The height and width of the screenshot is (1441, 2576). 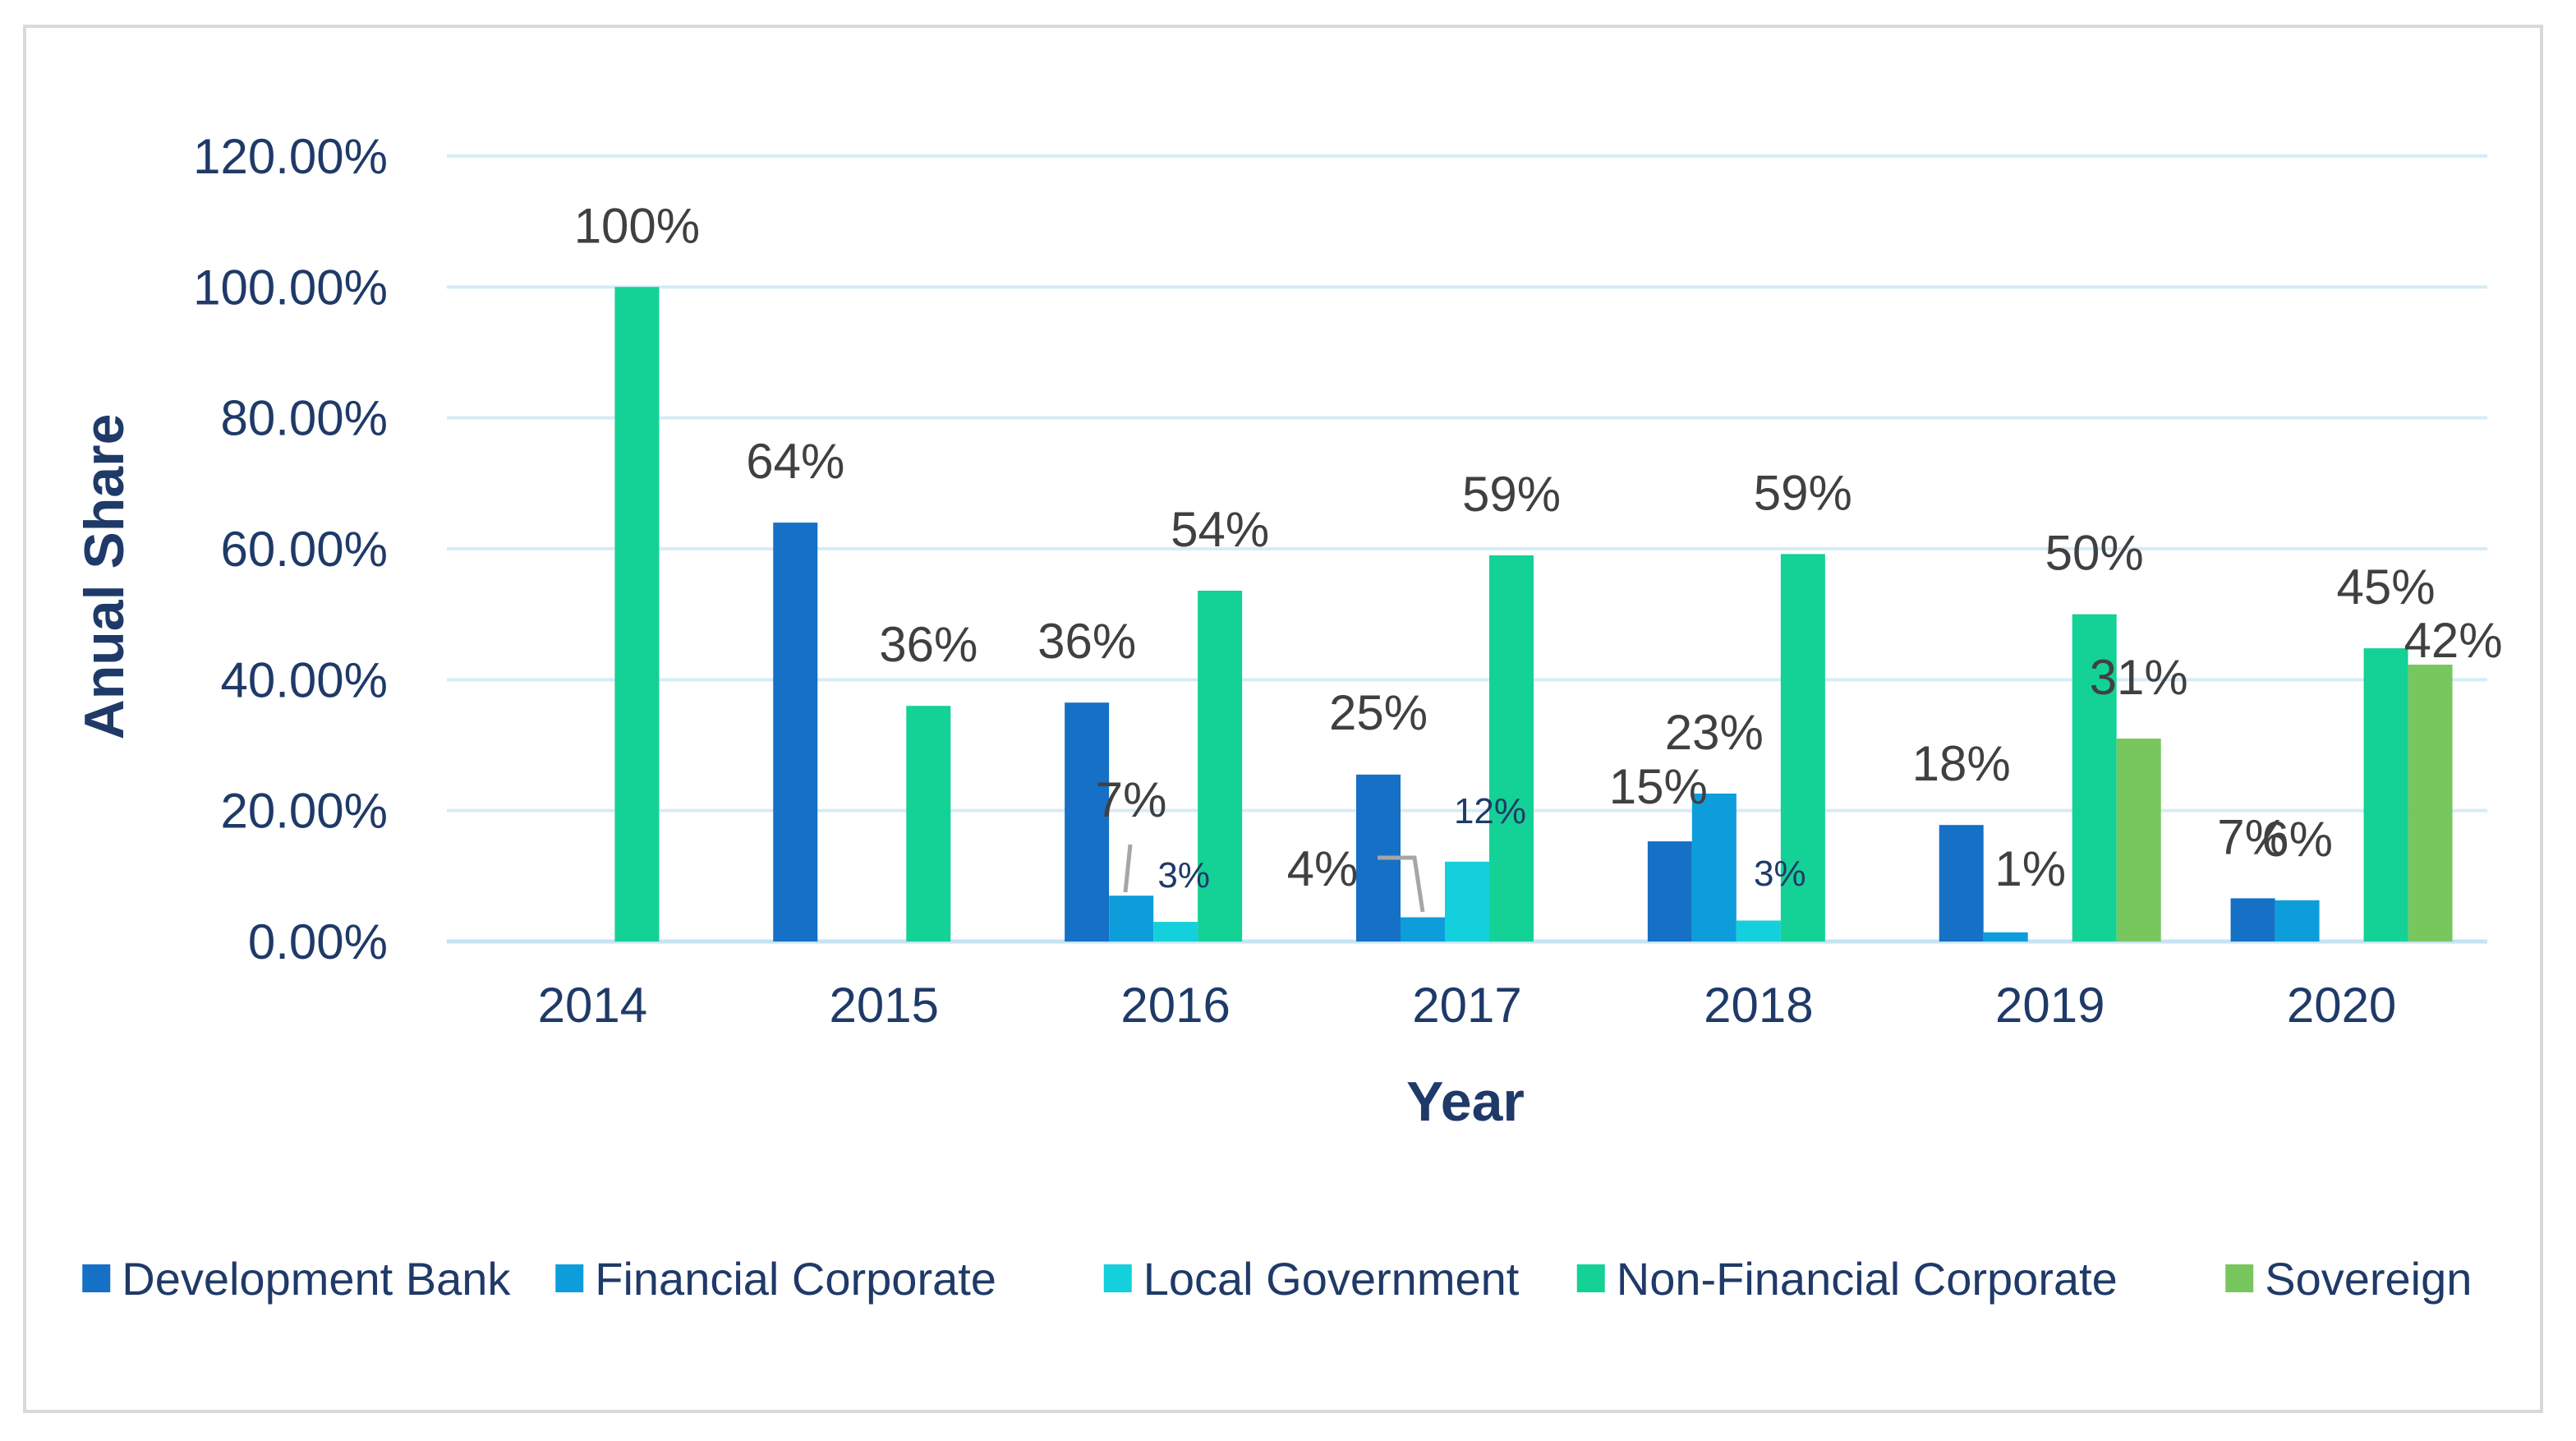 I want to click on bar-2018-local-government, so click(x=1759, y=930).